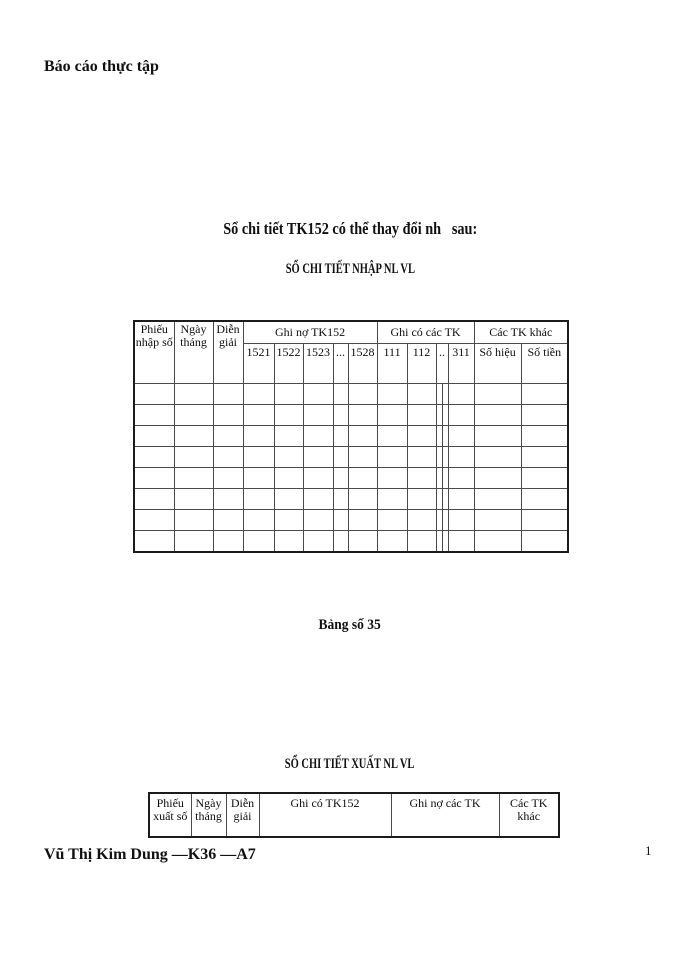 The width and height of the screenshot is (700, 960). Describe the element at coordinates (392, 363) in the screenshot. I see `subcol-111: 111` at that location.